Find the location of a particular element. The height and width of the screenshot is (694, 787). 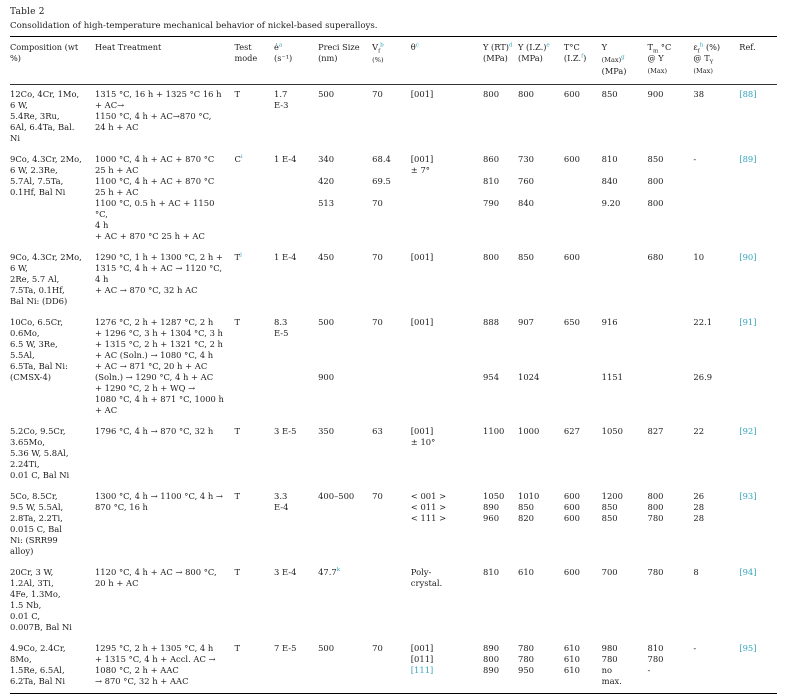

cell-reference: [92] is located at coordinates (758, 431).